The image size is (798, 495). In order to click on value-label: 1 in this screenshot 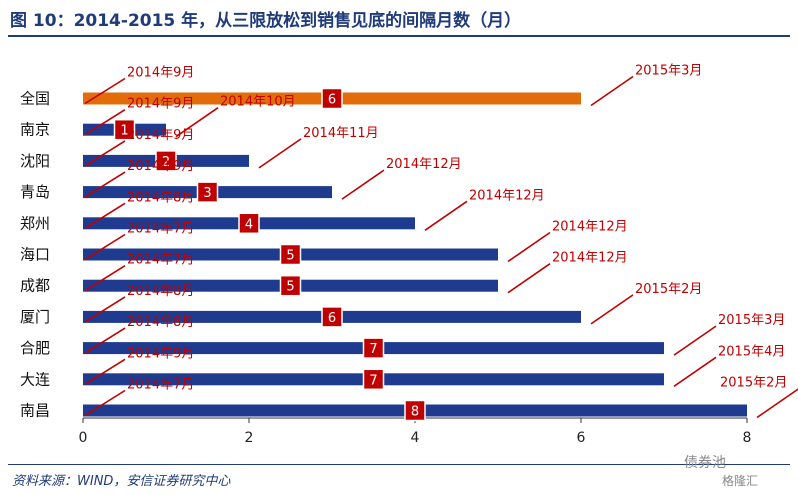, I will do `click(124, 131)`.